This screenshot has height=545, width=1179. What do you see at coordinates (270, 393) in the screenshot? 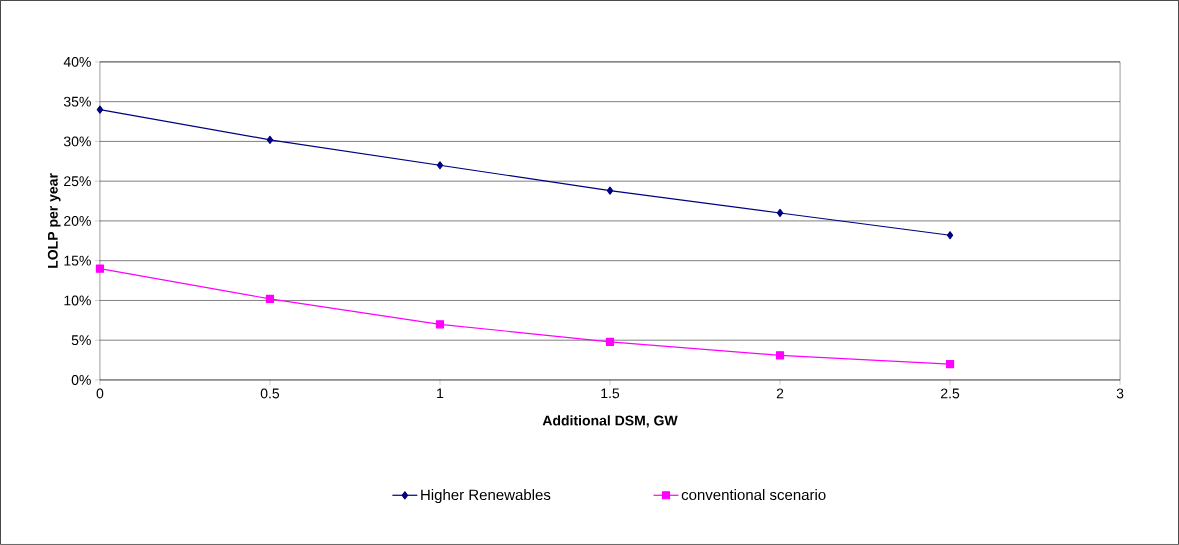
I see `x-tick-label: 0.5` at bounding box center [270, 393].